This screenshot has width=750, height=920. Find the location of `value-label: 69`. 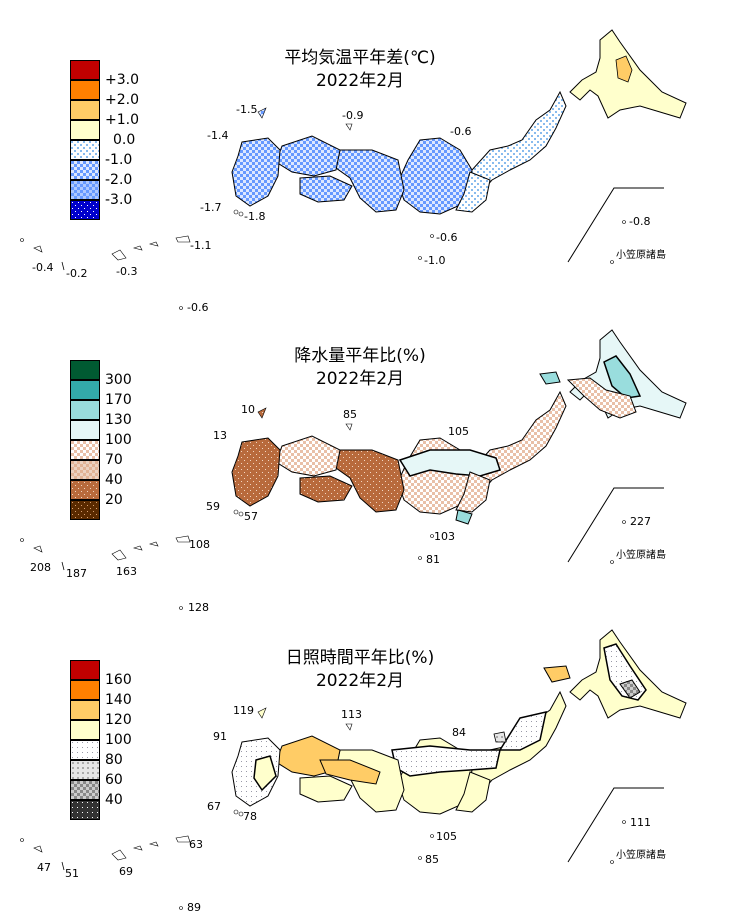

value-label: 69 is located at coordinates (126, 871).